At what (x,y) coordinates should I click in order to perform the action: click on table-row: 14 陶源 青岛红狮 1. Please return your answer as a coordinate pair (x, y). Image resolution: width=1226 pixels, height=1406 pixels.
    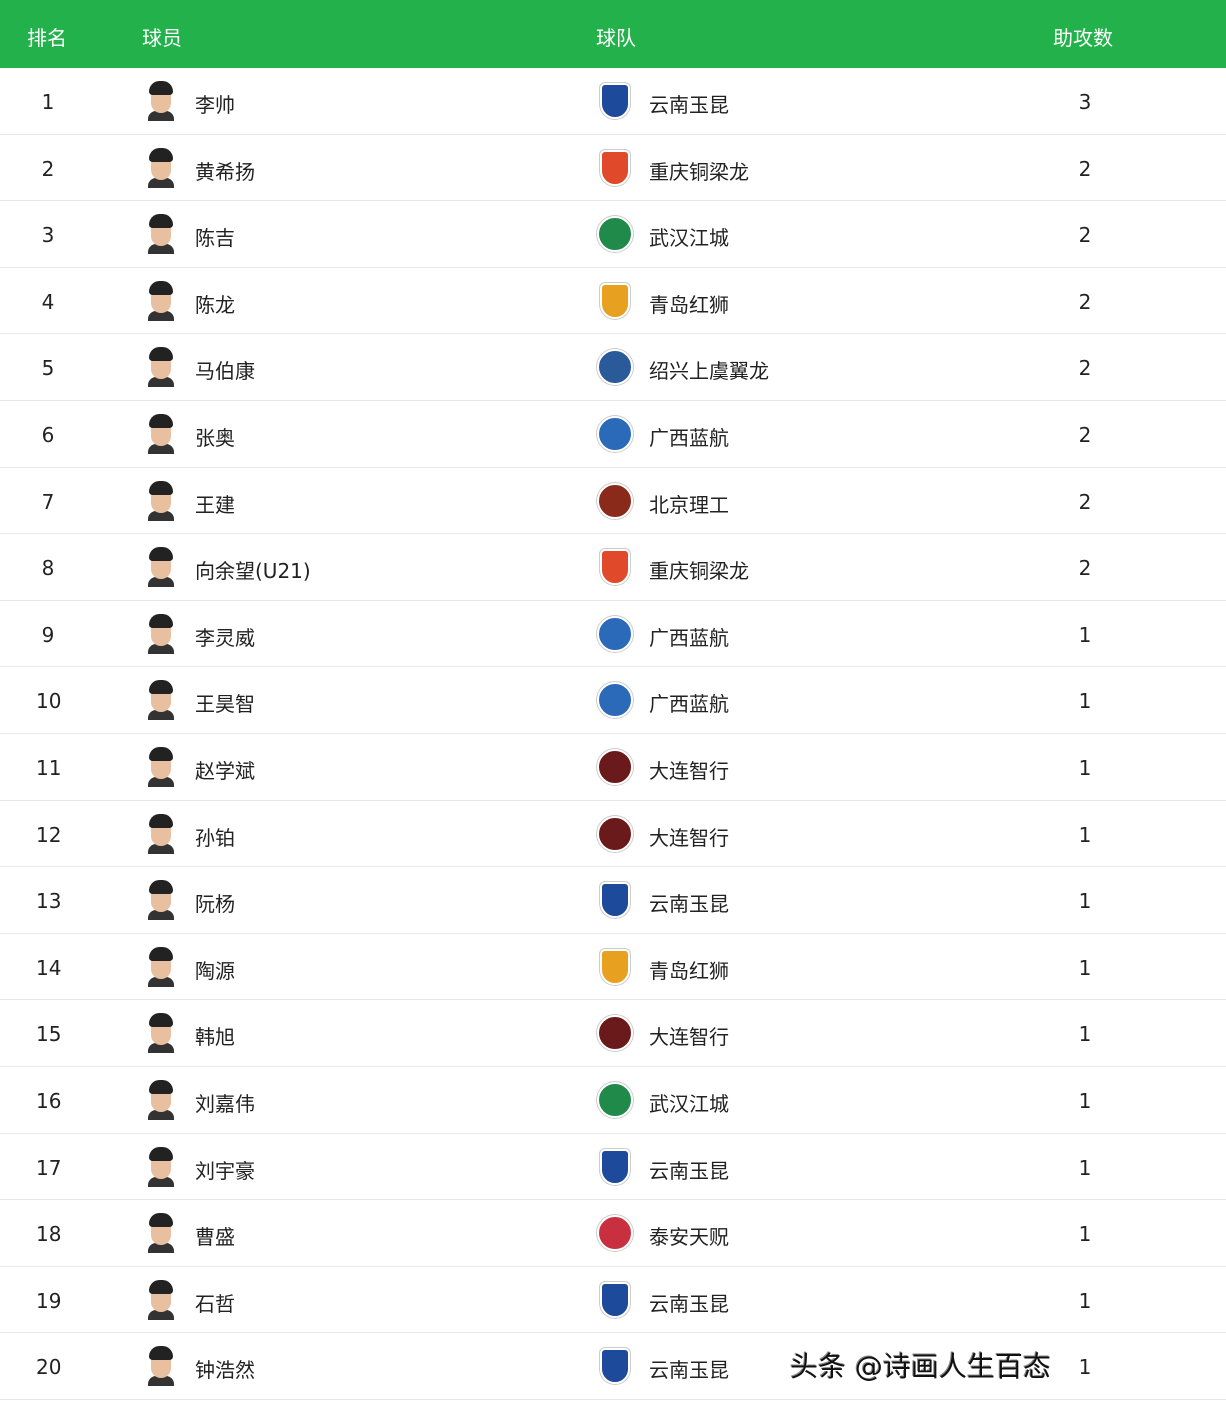
    Looking at the image, I should click on (613, 967).